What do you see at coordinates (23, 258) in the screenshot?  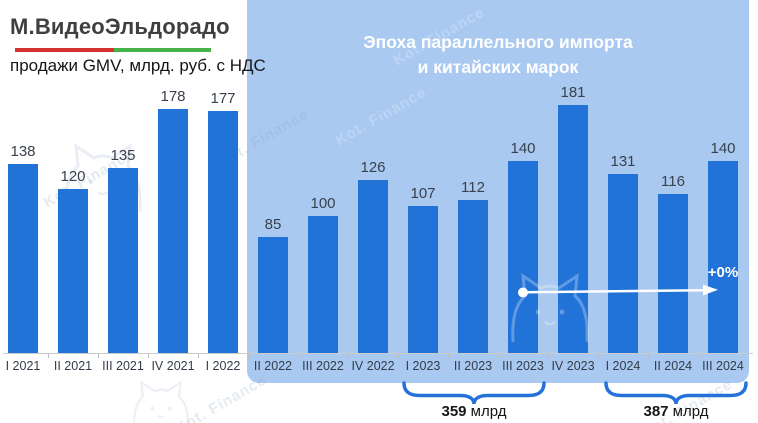 I see `bar-I 2021` at bounding box center [23, 258].